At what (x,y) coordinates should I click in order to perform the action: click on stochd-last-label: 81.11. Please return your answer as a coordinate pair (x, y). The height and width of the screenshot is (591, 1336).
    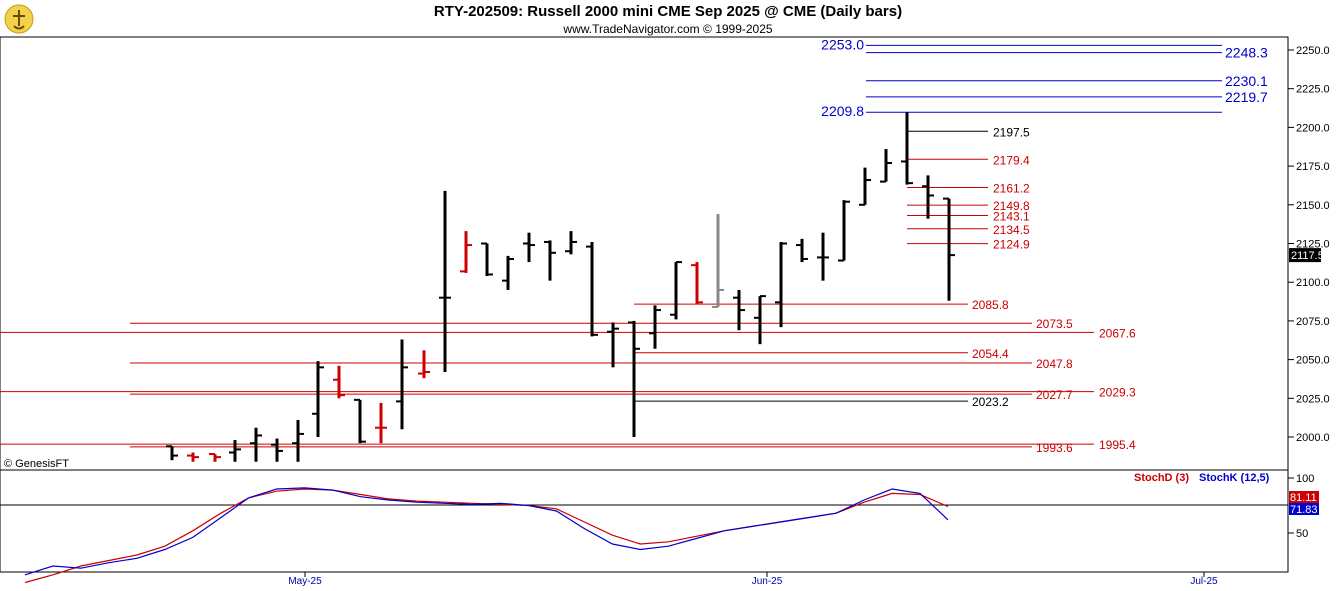
    Looking at the image, I should click on (1303, 498).